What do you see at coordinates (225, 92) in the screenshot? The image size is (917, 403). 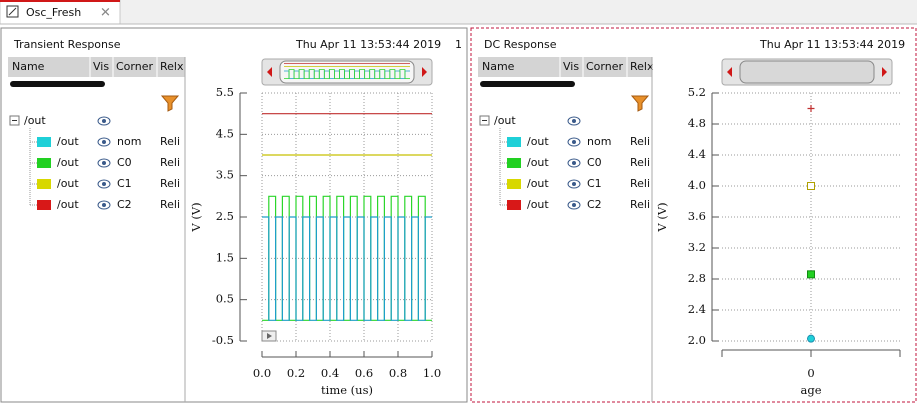 I see `y-tick-label: 5.5` at bounding box center [225, 92].